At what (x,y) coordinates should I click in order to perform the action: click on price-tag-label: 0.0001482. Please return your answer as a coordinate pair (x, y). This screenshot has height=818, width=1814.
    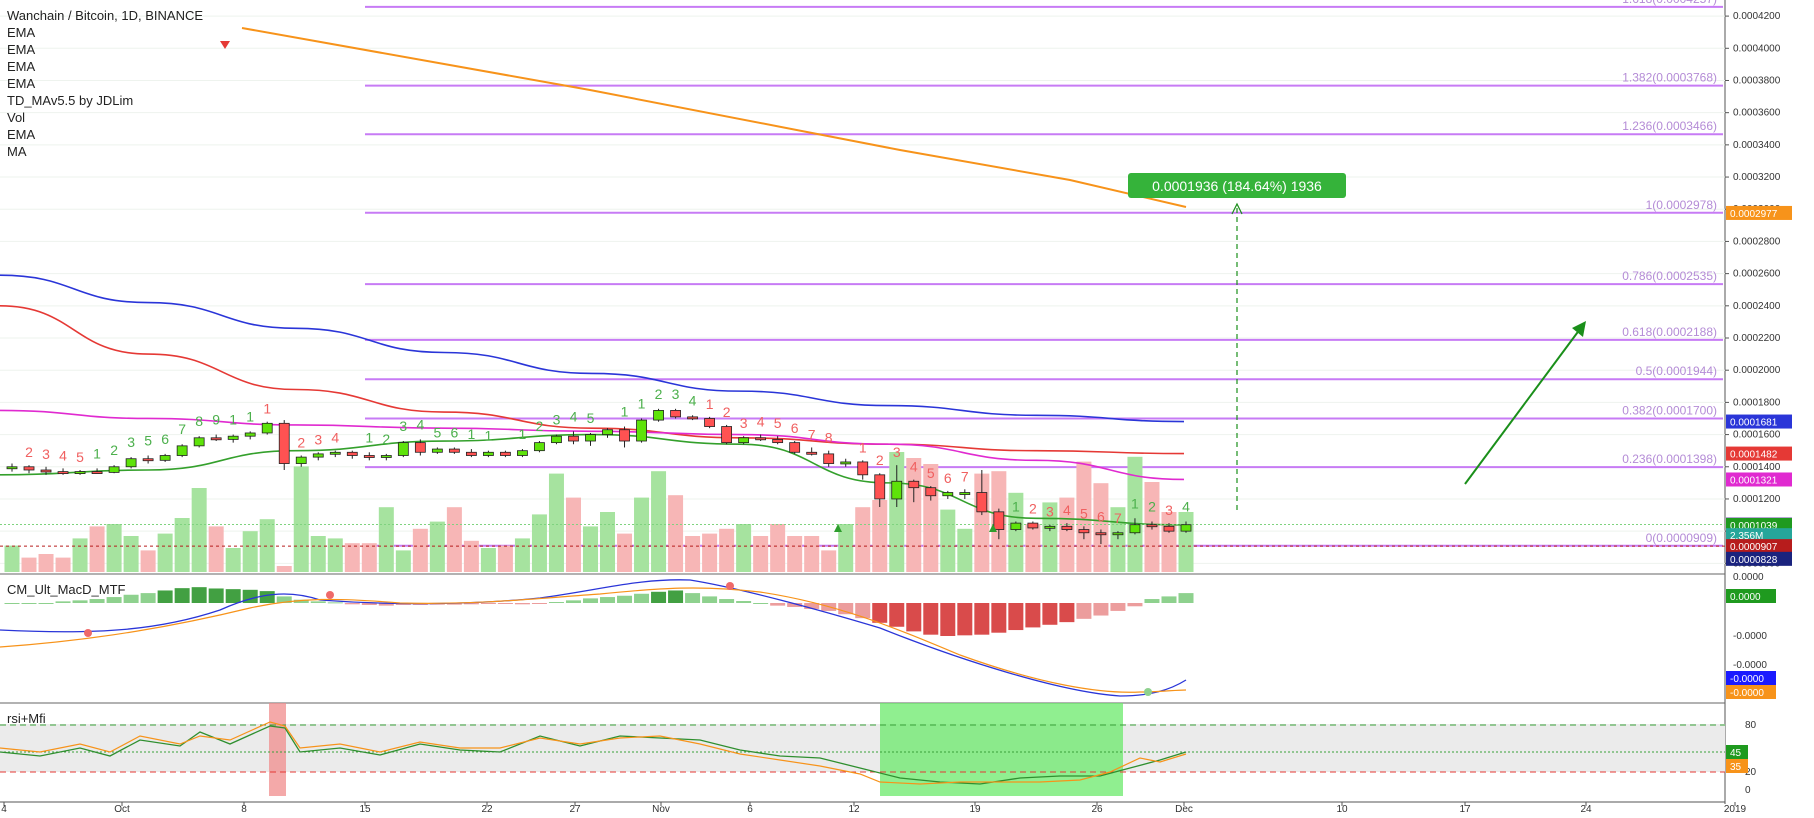
    Looking at the image, I should click on (1754, 455).